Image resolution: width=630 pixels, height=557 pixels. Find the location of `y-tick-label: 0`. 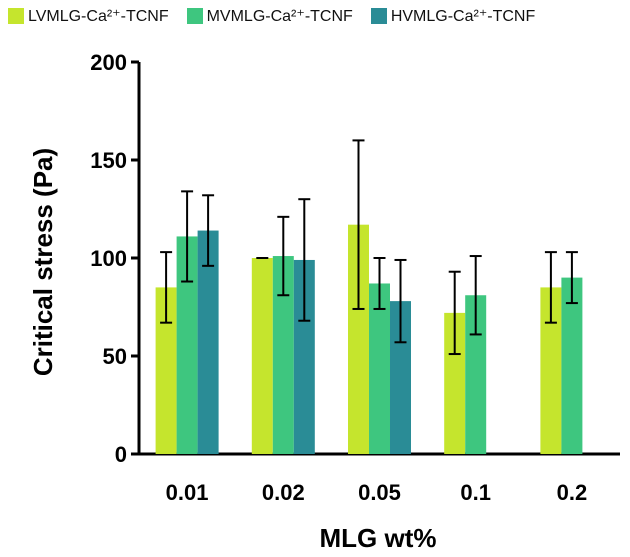

y-tick-label: 0 is located at coordinates (121, 454).